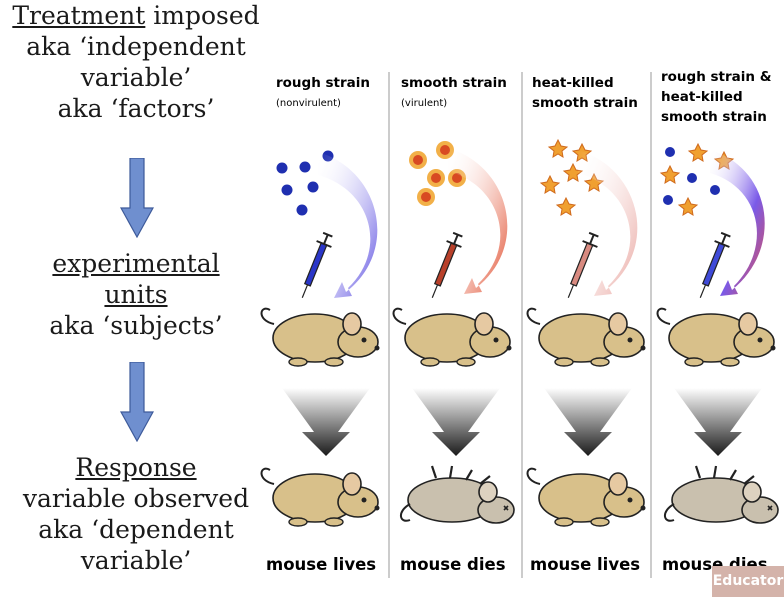 The image size is (784, 597). What do you see at coordinates (714, 117) in the screenshot?
I see `col4-head3: smooth strain` at bounding box center [714, 117].